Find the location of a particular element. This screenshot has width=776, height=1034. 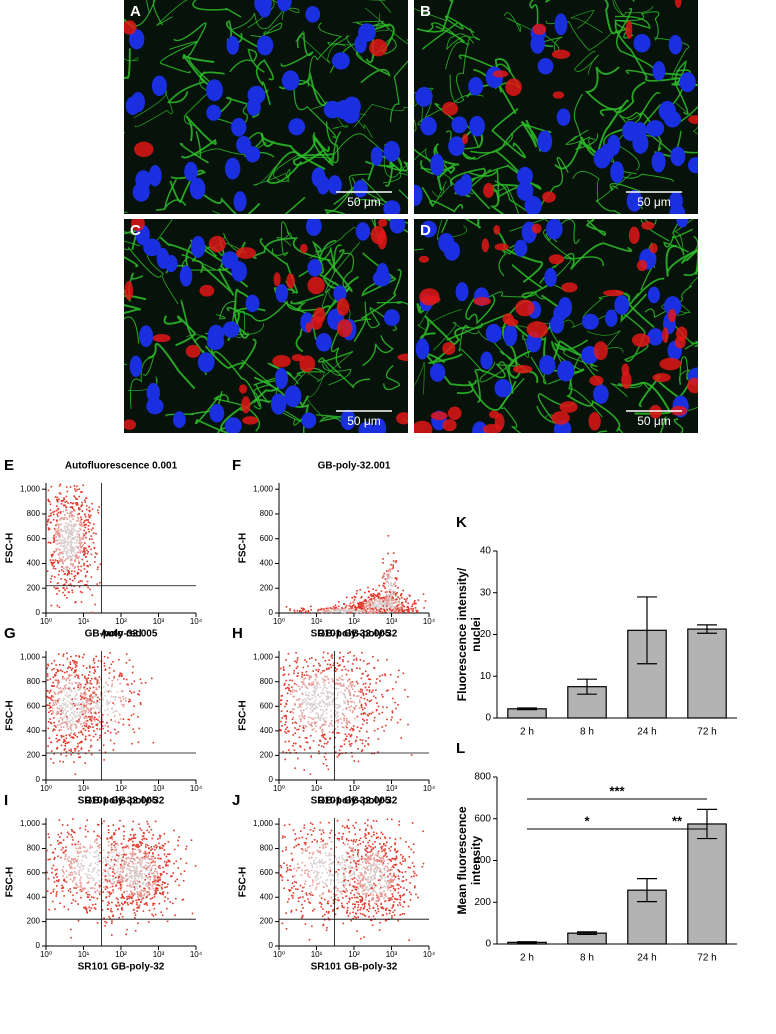

y-tick-label: 800 is located at coordinates (34, 681).